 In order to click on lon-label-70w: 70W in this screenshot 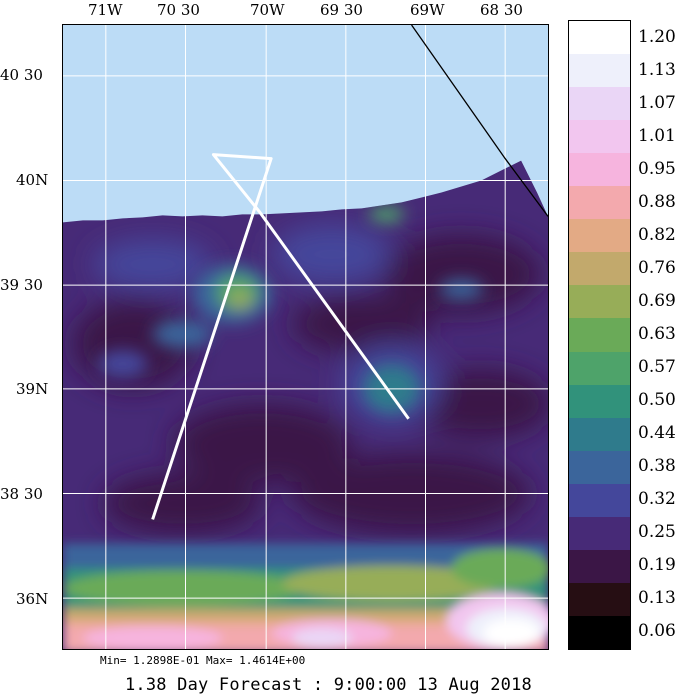, I will do `click(267, 10)`.